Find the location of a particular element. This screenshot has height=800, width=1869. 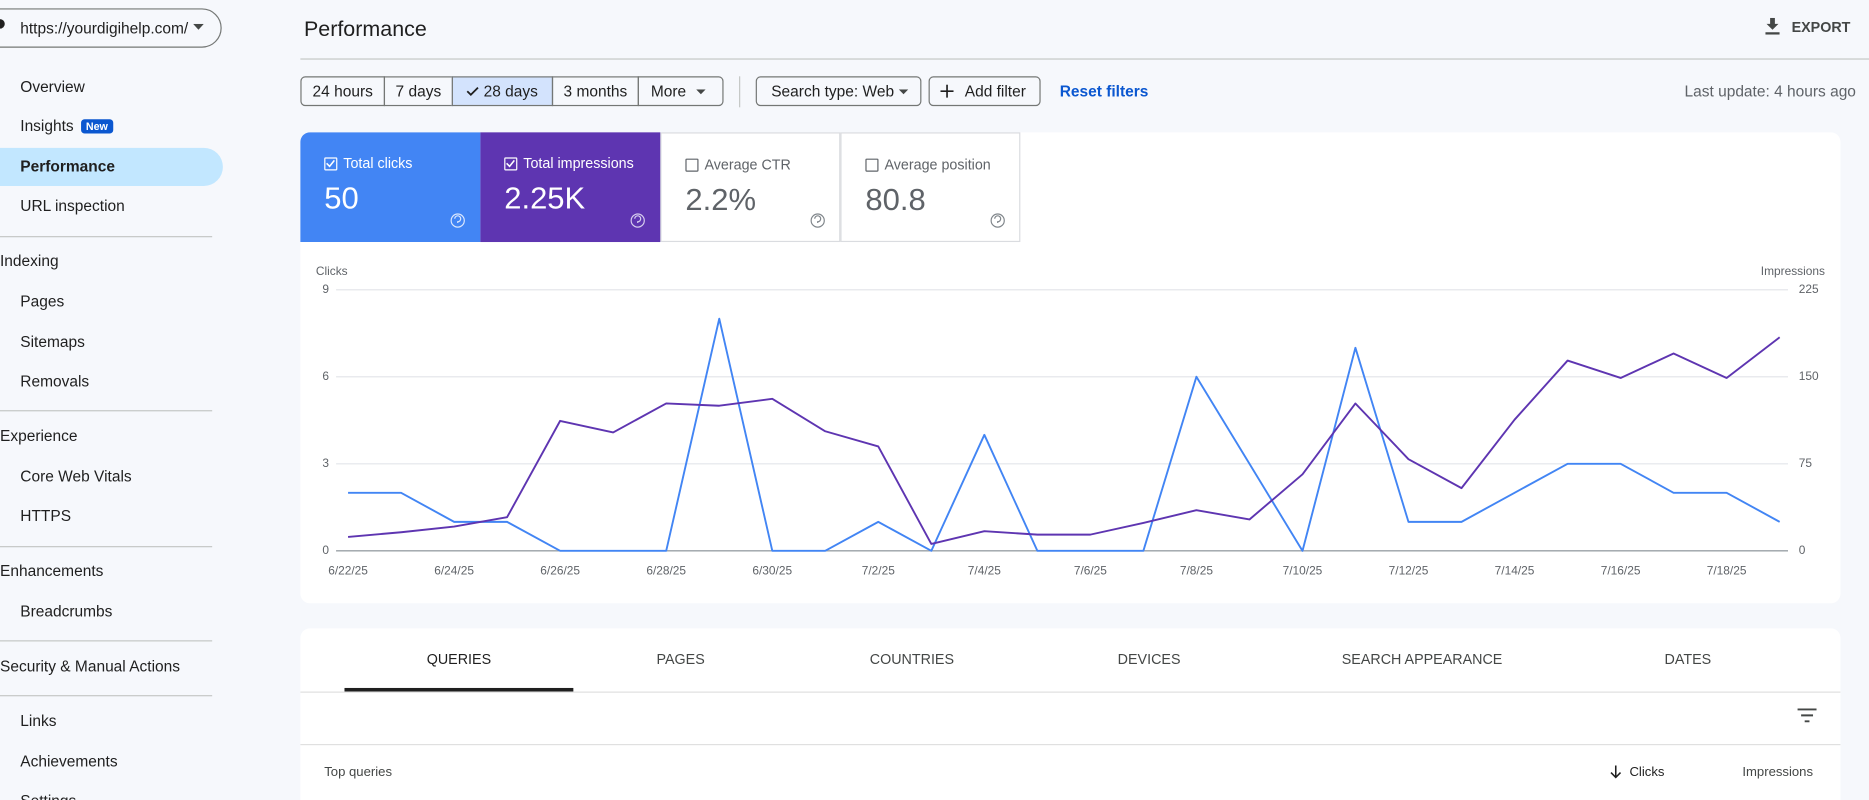

range-button: 7 days is located at coordinates (418, 91).